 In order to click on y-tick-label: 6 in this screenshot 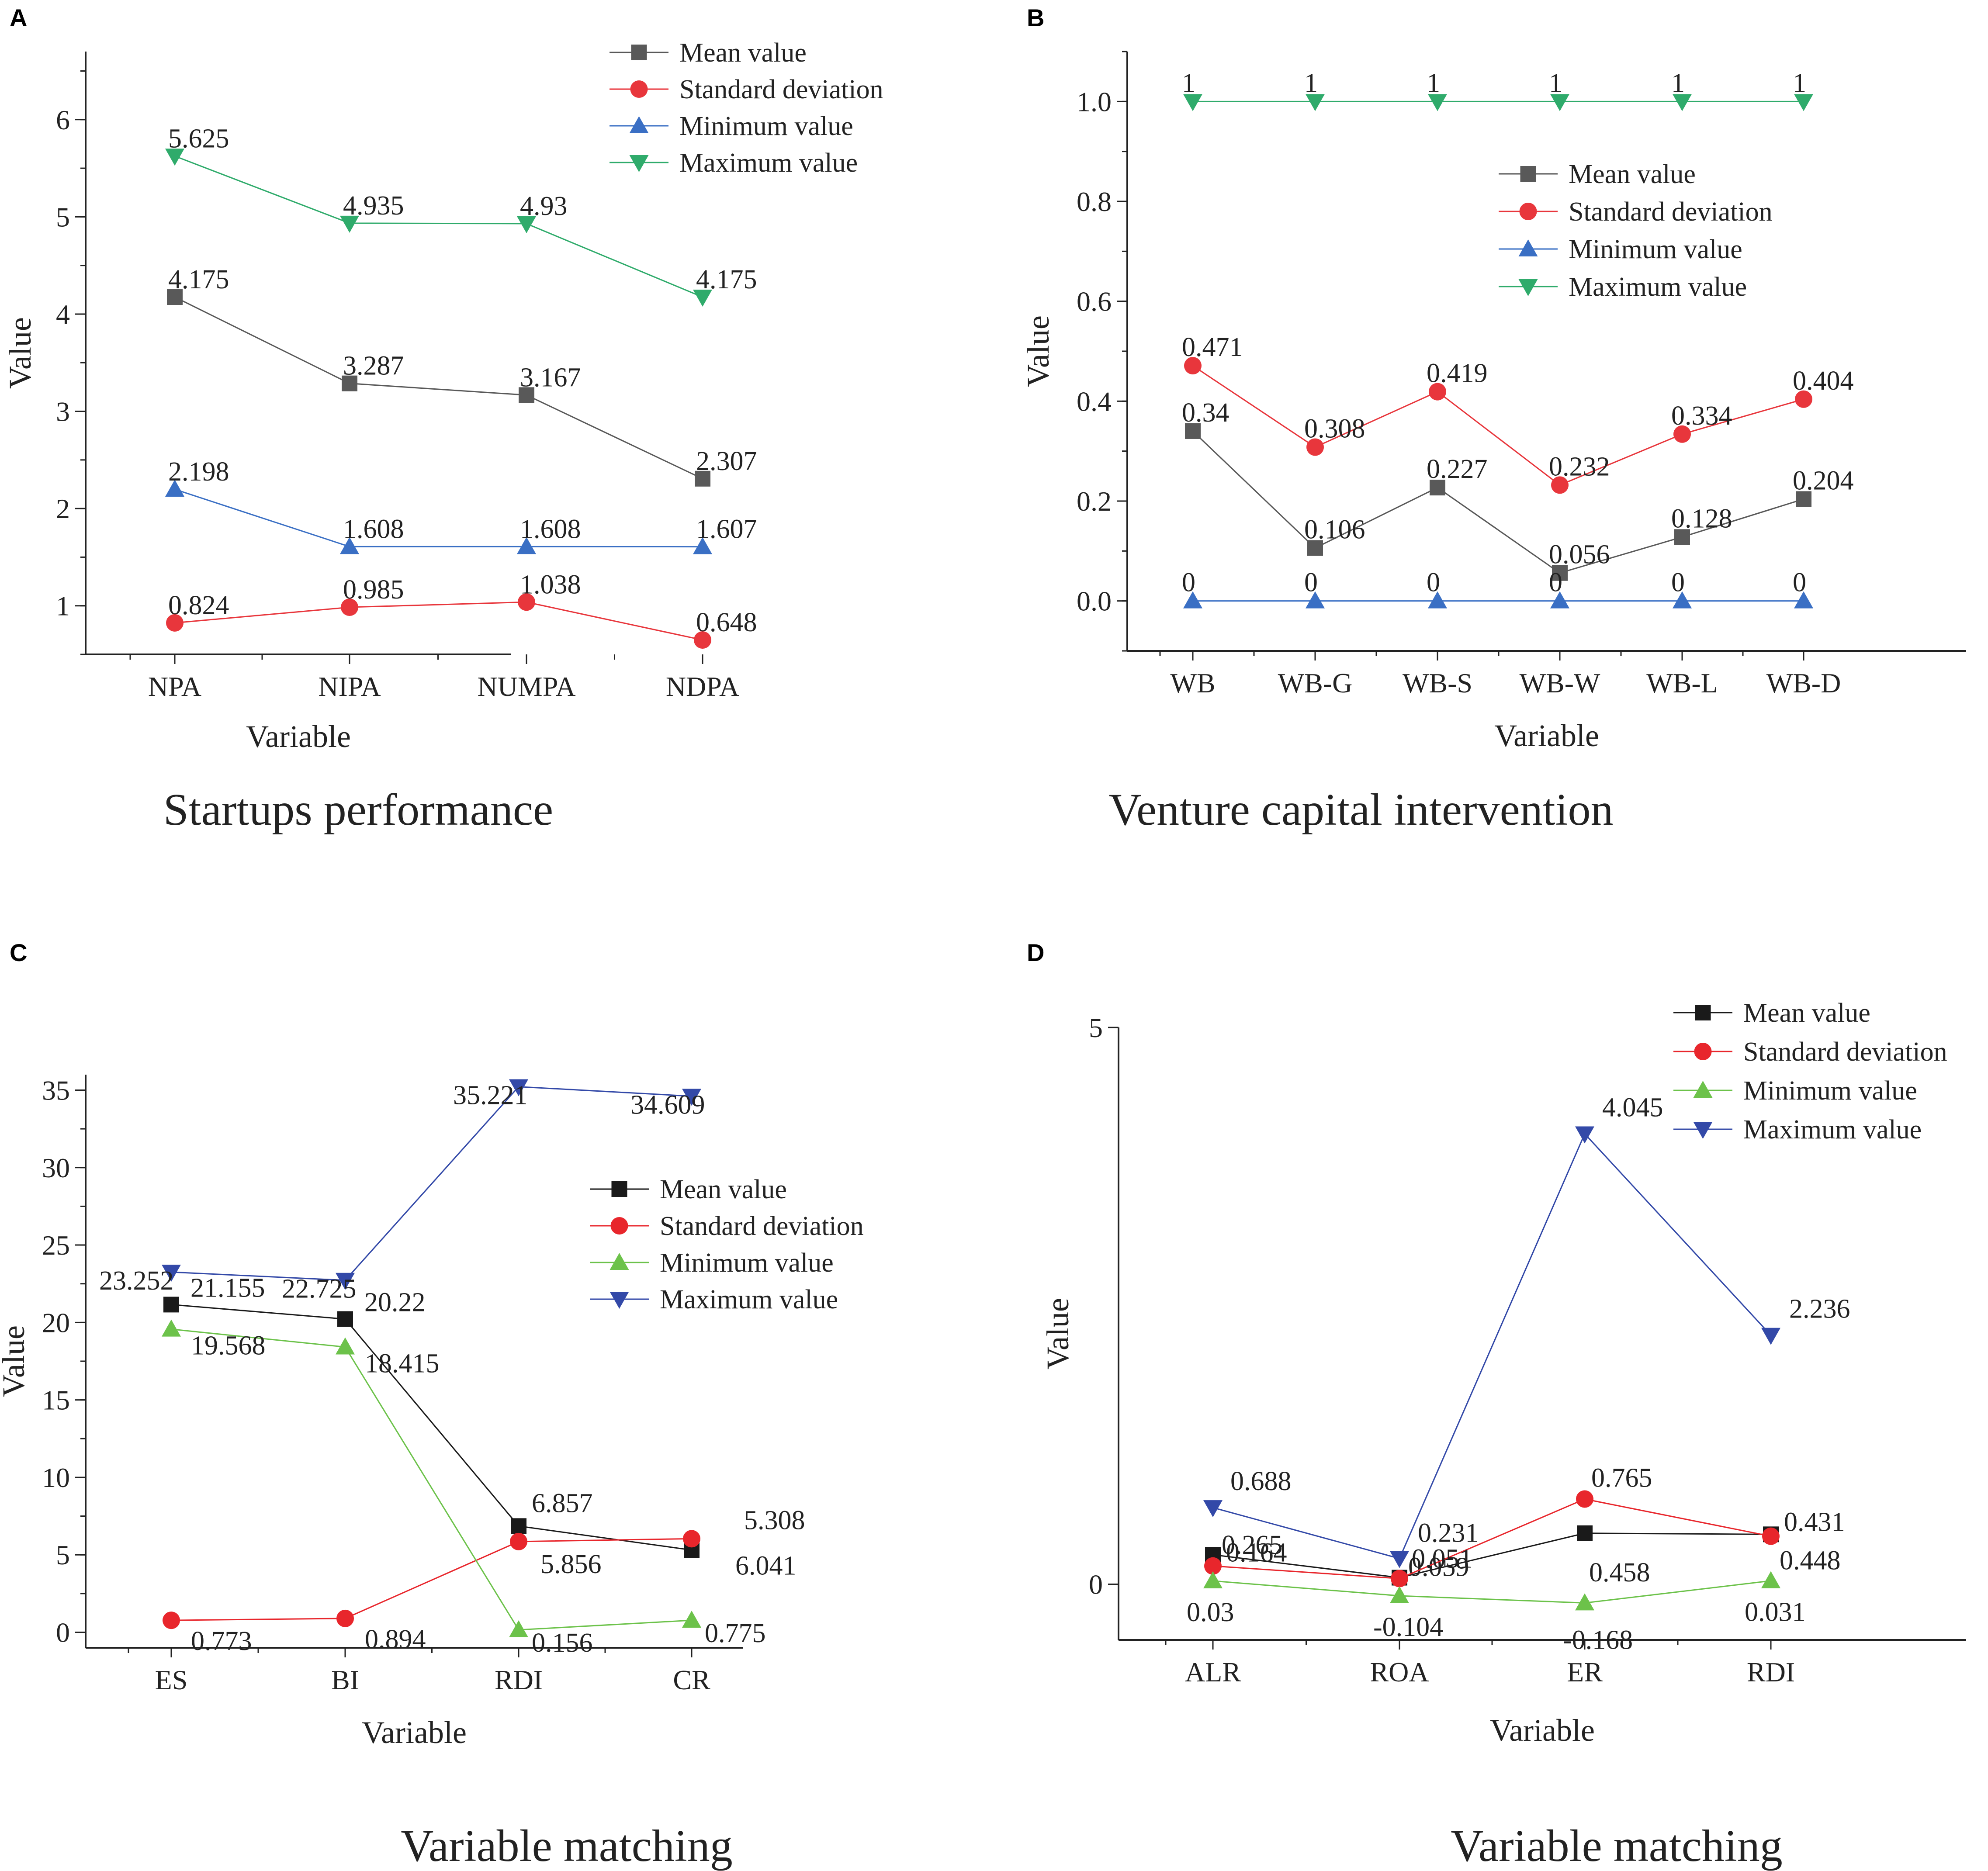, I will do `click(63, 119)`.